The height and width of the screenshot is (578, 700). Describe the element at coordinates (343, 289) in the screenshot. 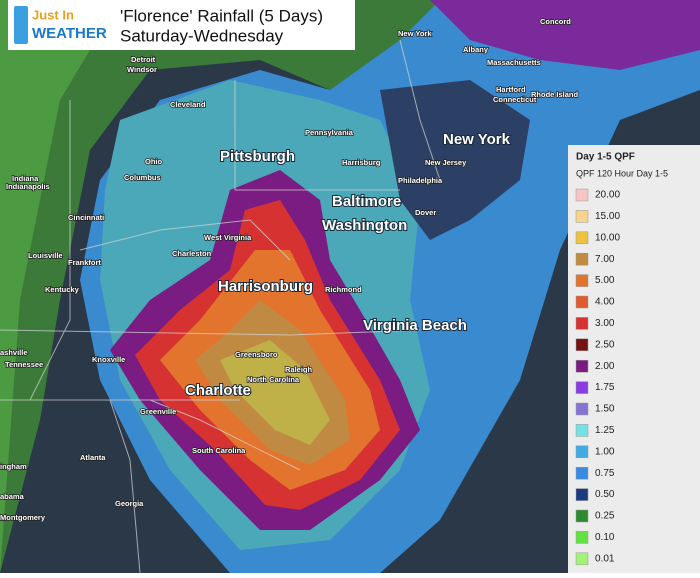

I see `place-label: Richmond` at that location.